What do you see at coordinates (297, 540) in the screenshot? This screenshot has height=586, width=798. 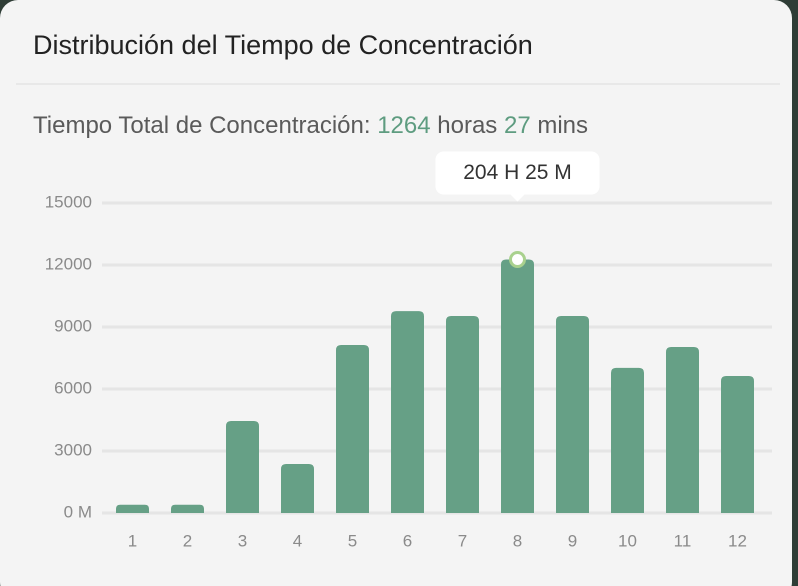 I see `x-tick-label: 4` at bounding box center [297, 540].